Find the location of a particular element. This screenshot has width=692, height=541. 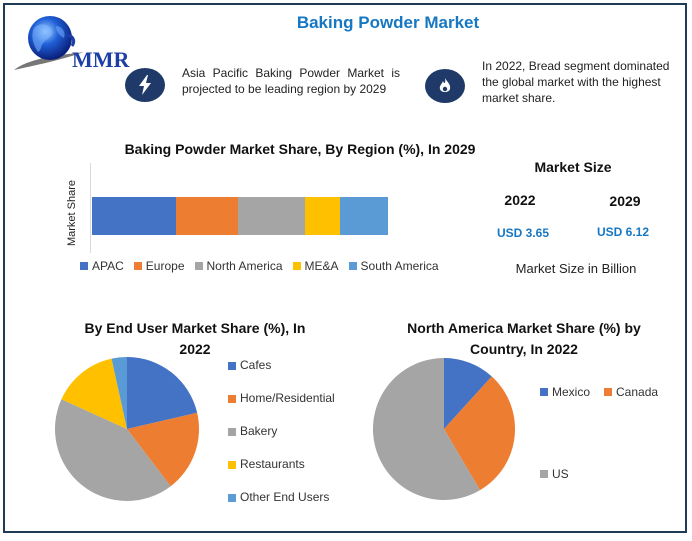

legend-label: ME&A is located at coordinates (321, 266).